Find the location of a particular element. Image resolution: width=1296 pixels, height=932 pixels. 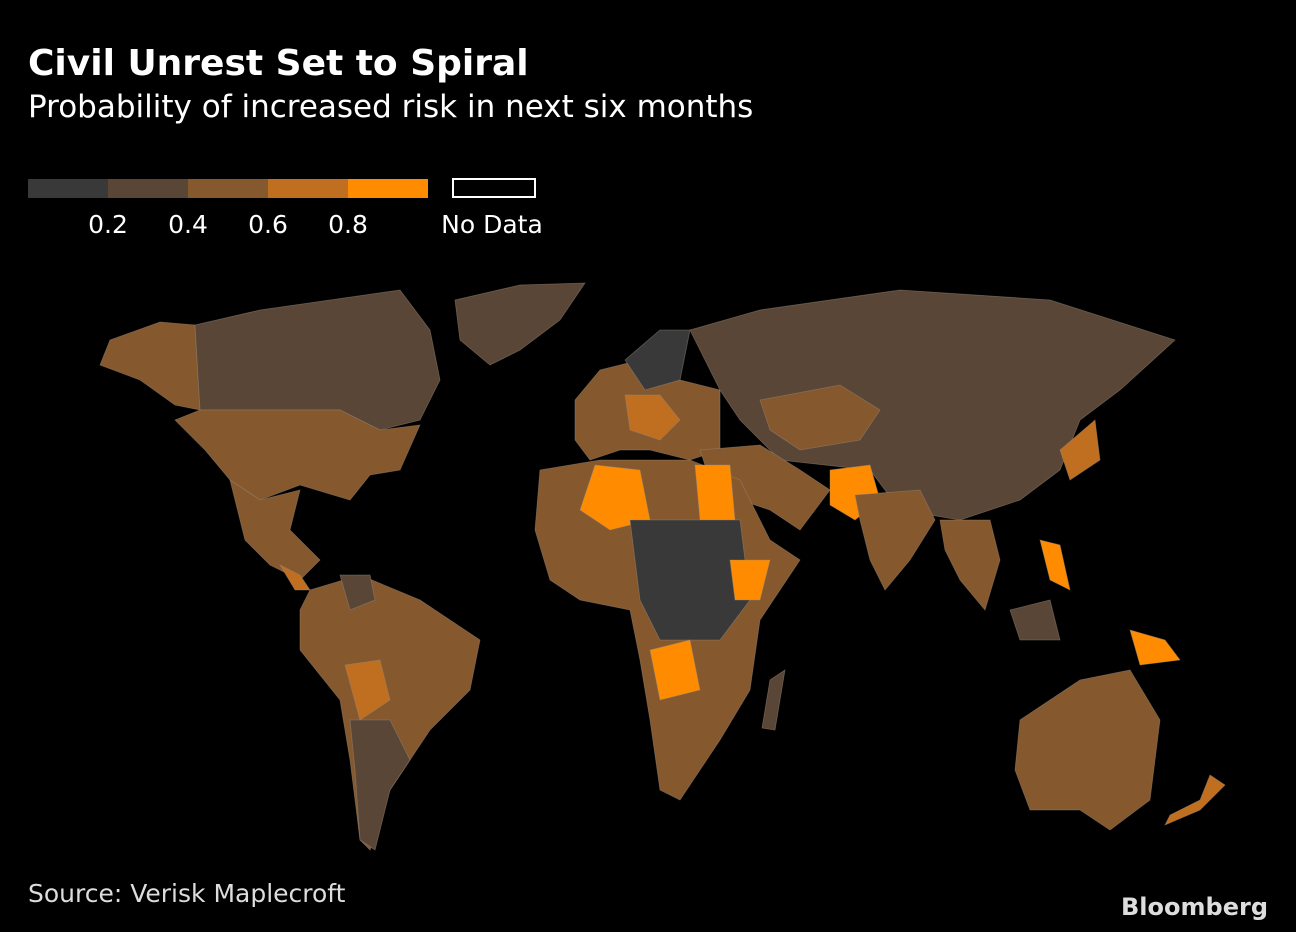

new-zealand is located at coordinates (1195, 800).